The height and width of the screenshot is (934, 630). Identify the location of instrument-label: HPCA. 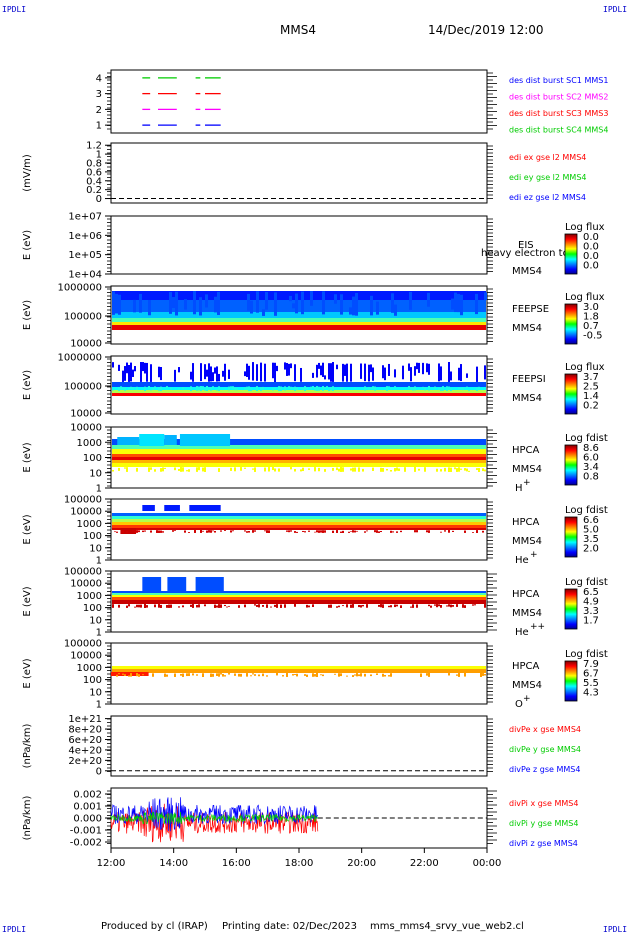
(526, 594).